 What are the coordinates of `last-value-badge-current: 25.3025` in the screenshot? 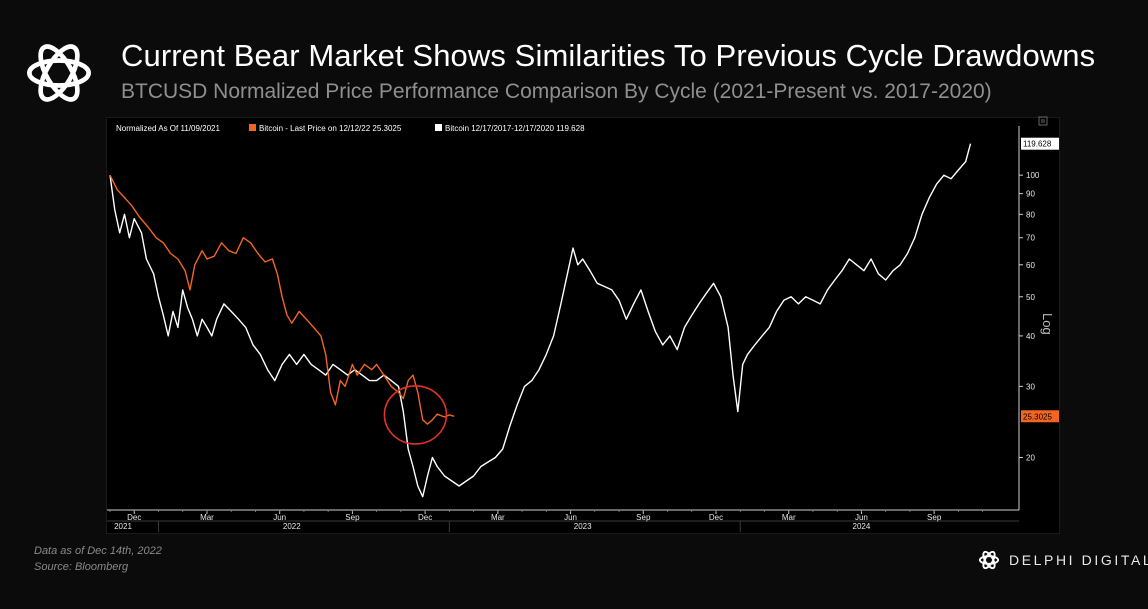 It's located at (1040, 416).